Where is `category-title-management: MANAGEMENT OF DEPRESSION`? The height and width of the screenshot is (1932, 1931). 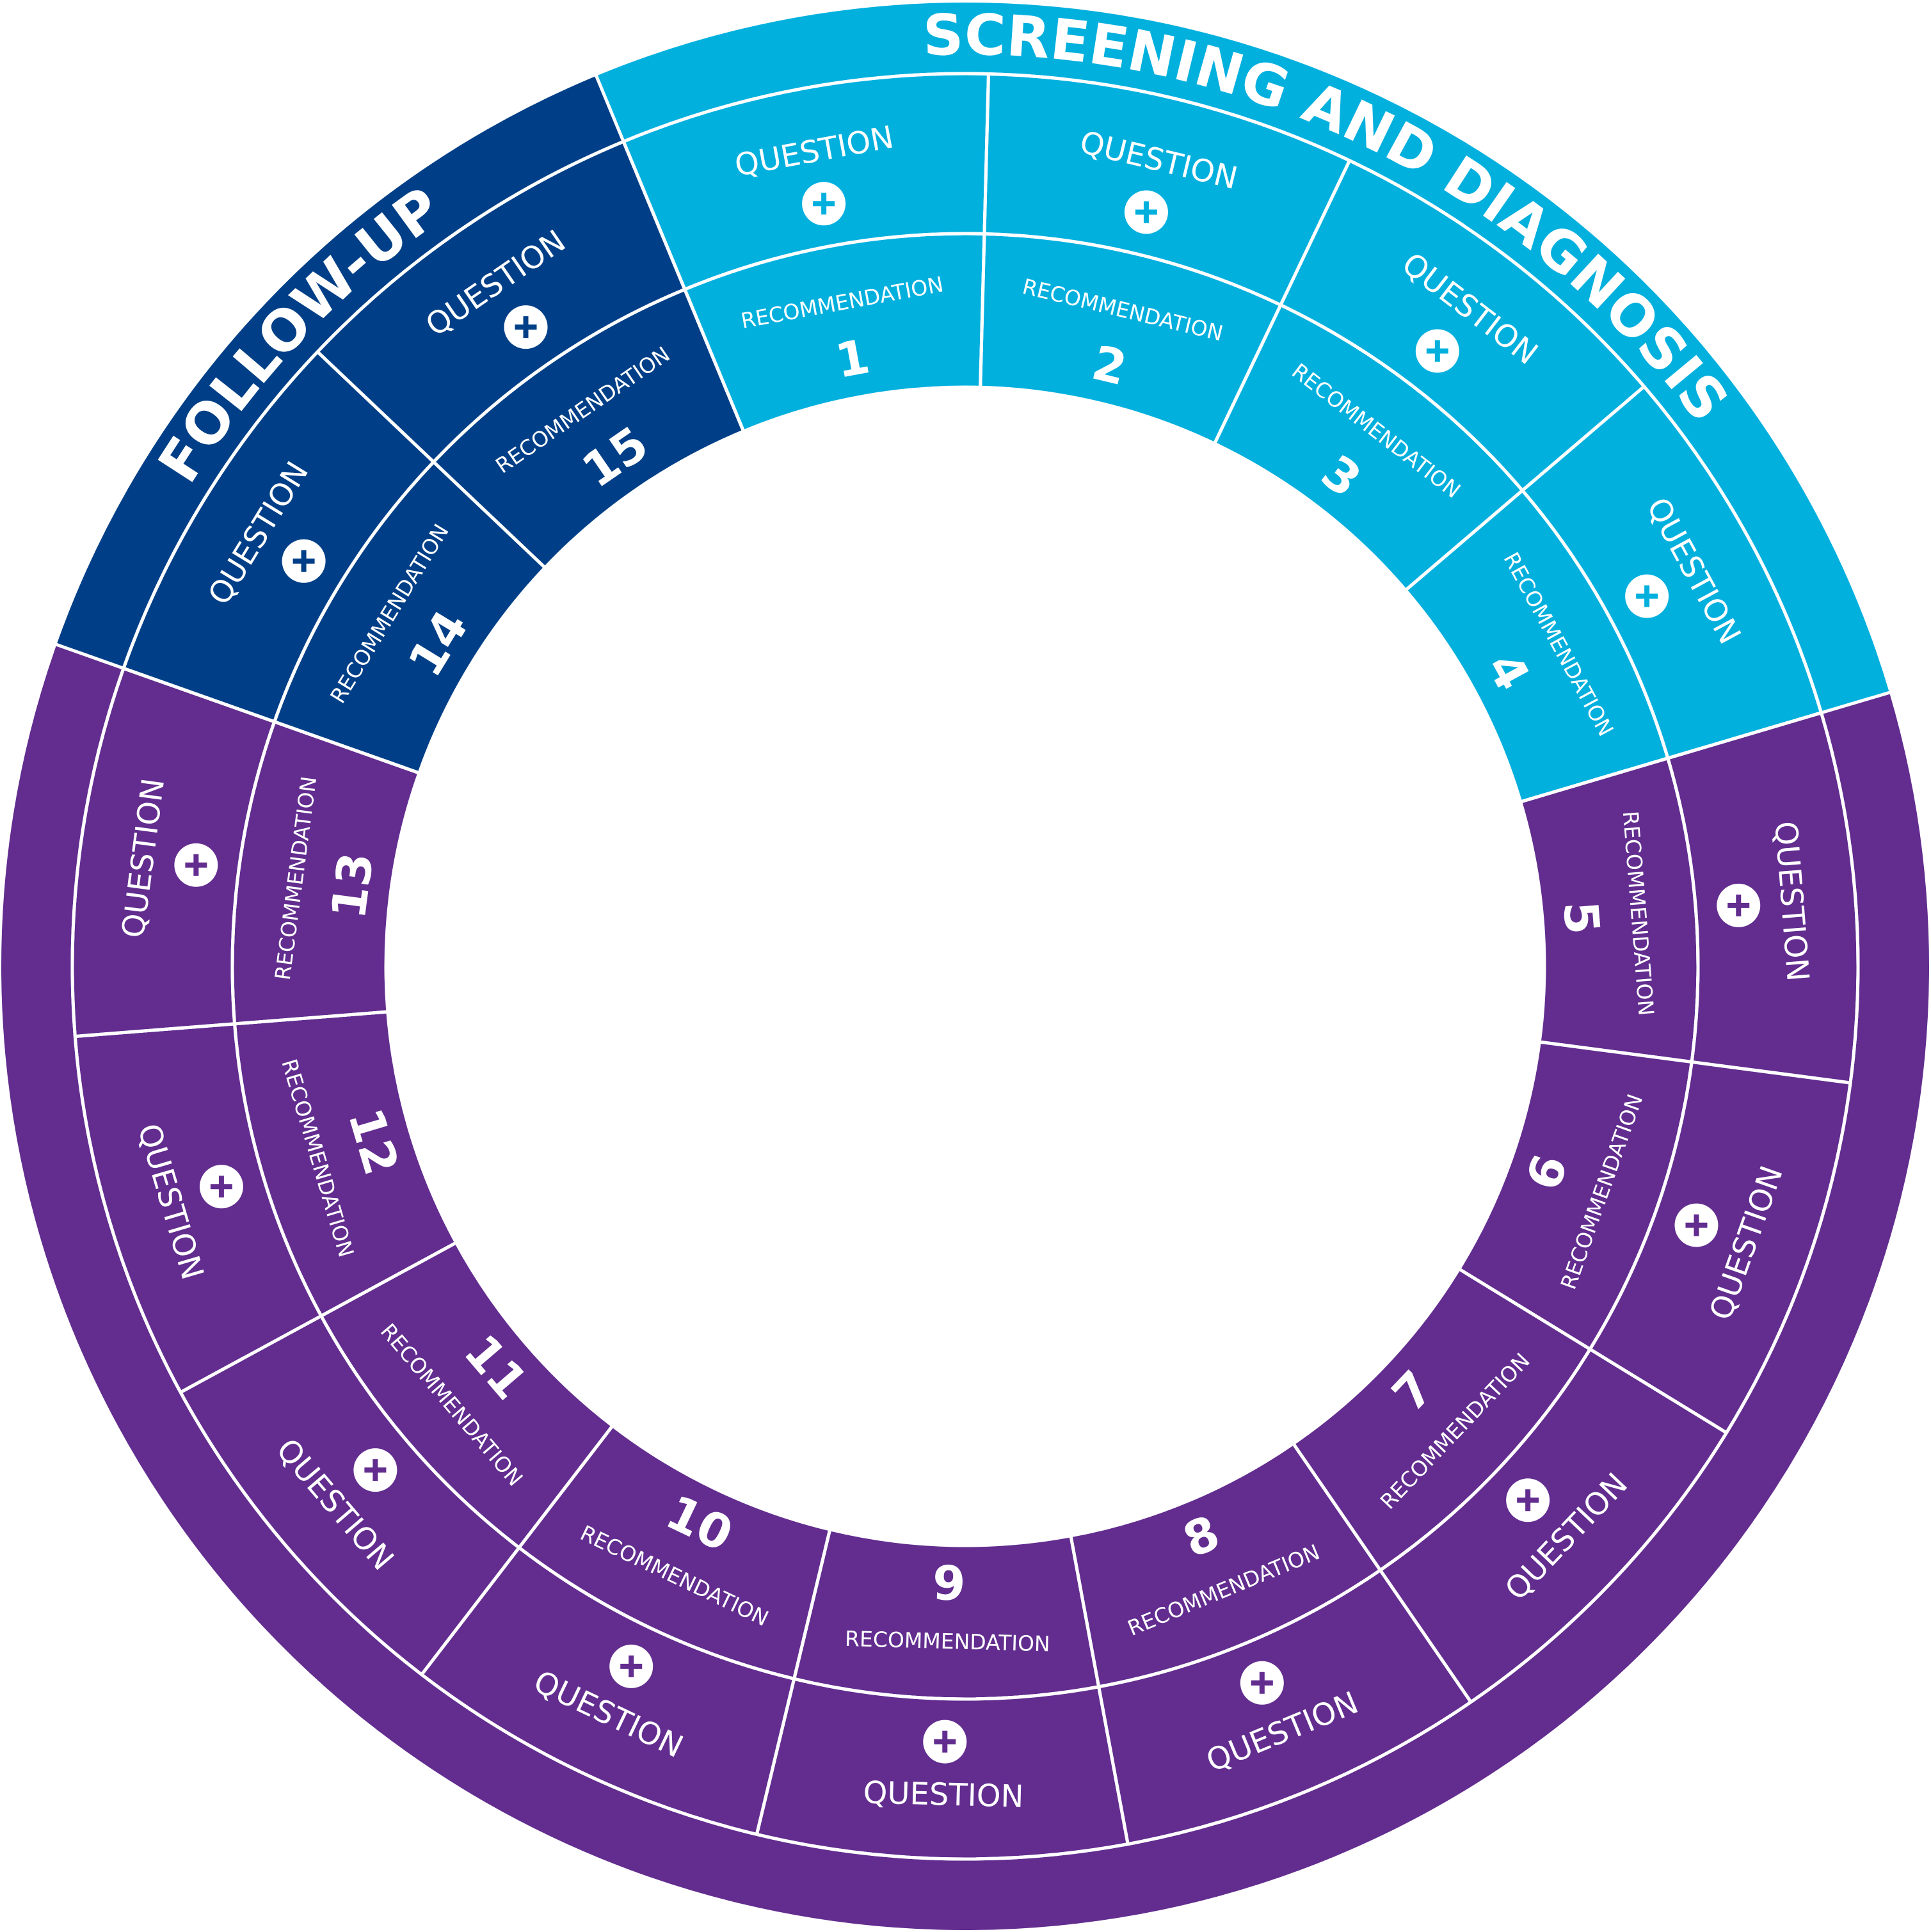
category-title-management: MANAGEMENT OF DEPRESSION is located at coordinates (958, 1283).